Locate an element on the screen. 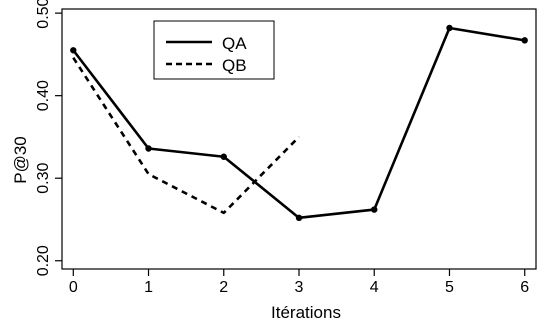  y-axis-label: P@30 is located at coordinates (20, 160).